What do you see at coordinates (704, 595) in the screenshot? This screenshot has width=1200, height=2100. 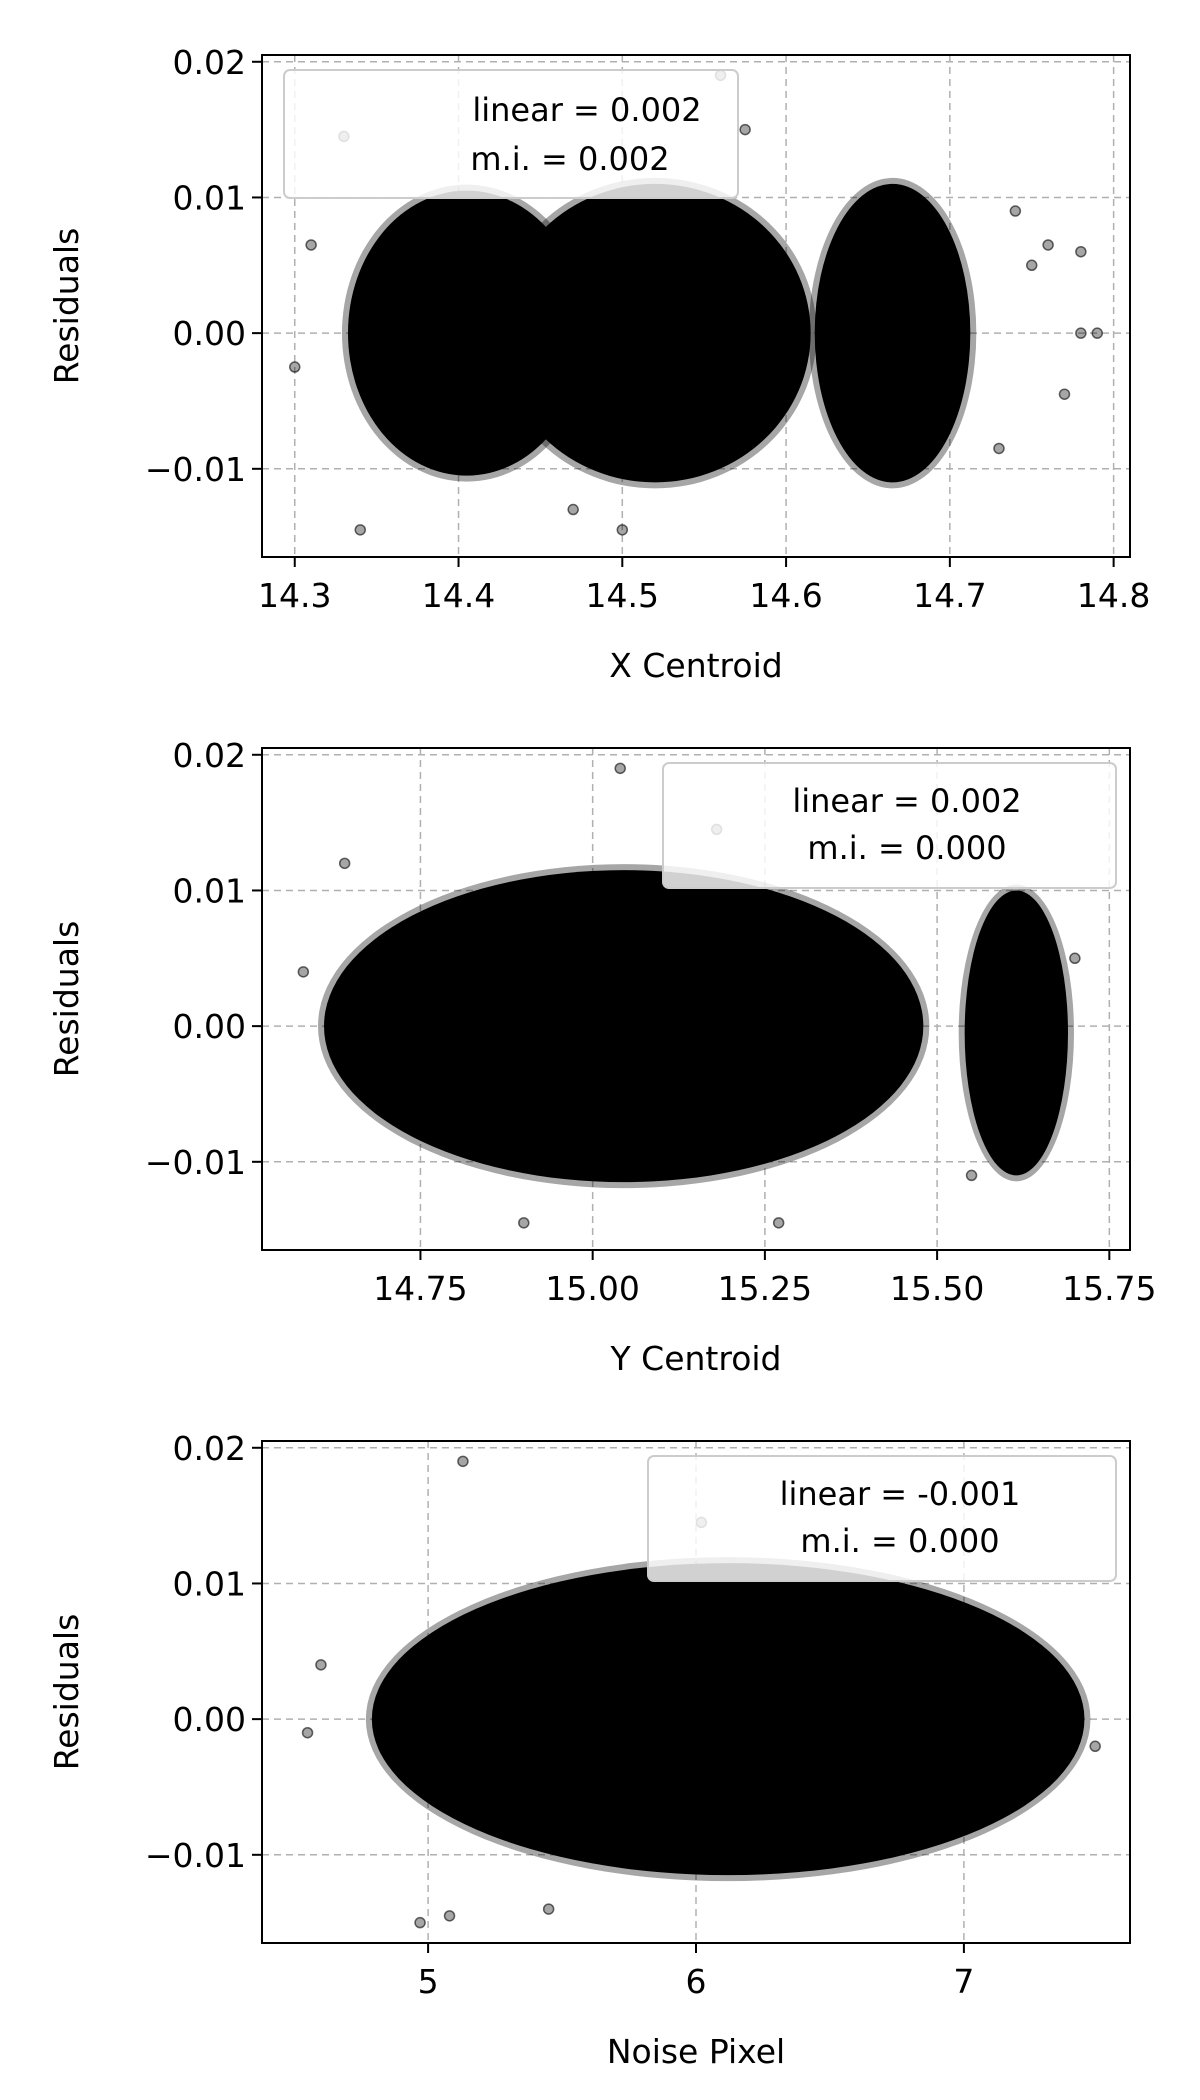 I see `x-tick-labels: 14.3 14.4 14.5 14.6 14.7 14.8` at bounding box center [704, 595].